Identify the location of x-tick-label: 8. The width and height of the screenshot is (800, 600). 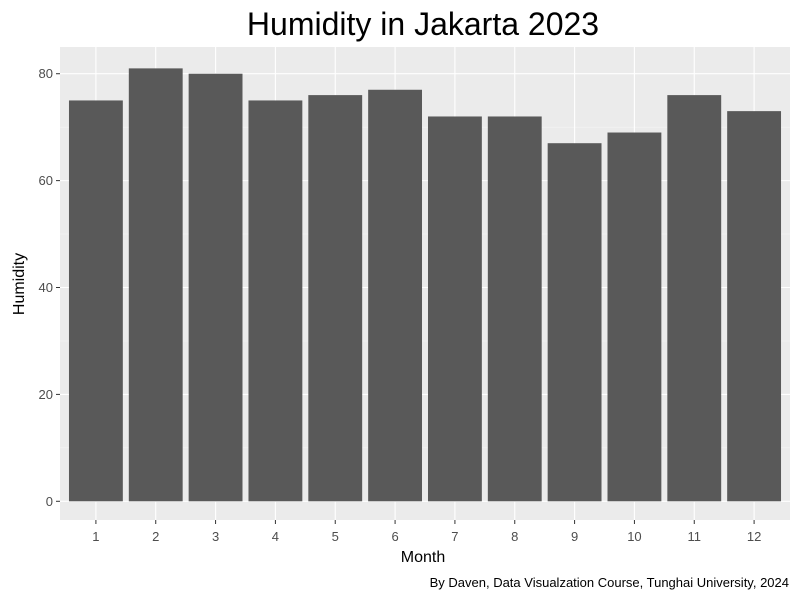
(514, 536).